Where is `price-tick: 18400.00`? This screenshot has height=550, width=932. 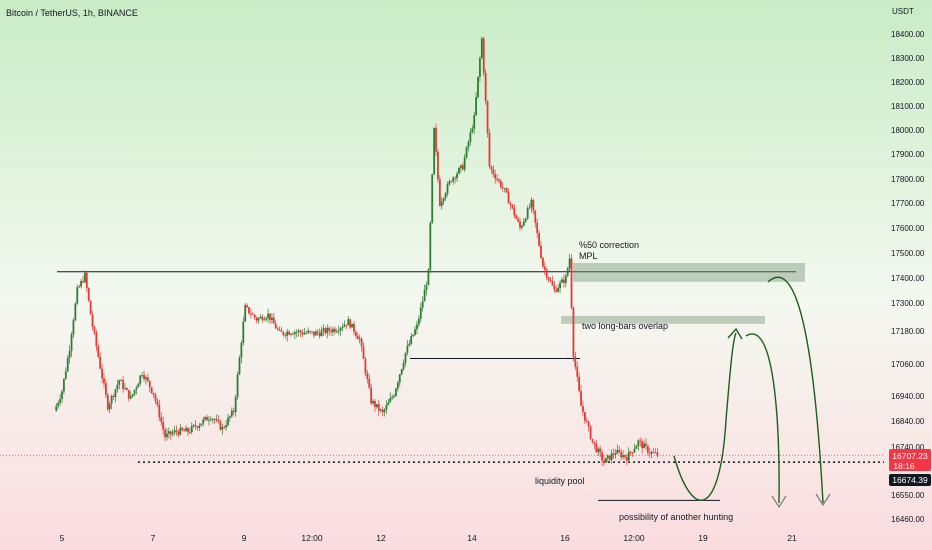 price-tick: 18400.00 is located at coordinates (908, 34).